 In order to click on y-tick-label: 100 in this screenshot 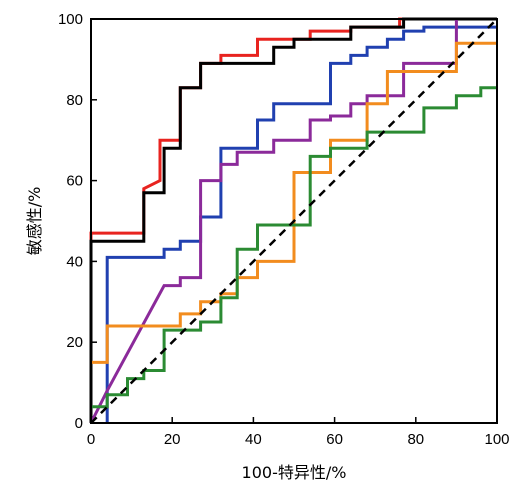, I will do `click(70, 19)`.